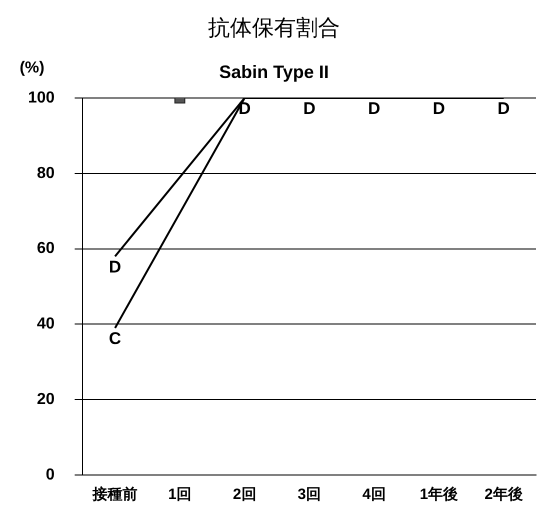 The height and width of the screenshot is (519, 552). Describe the element at coordinates (45, 173) in the screenshot. I see `y-tick-label: 80` at that location.